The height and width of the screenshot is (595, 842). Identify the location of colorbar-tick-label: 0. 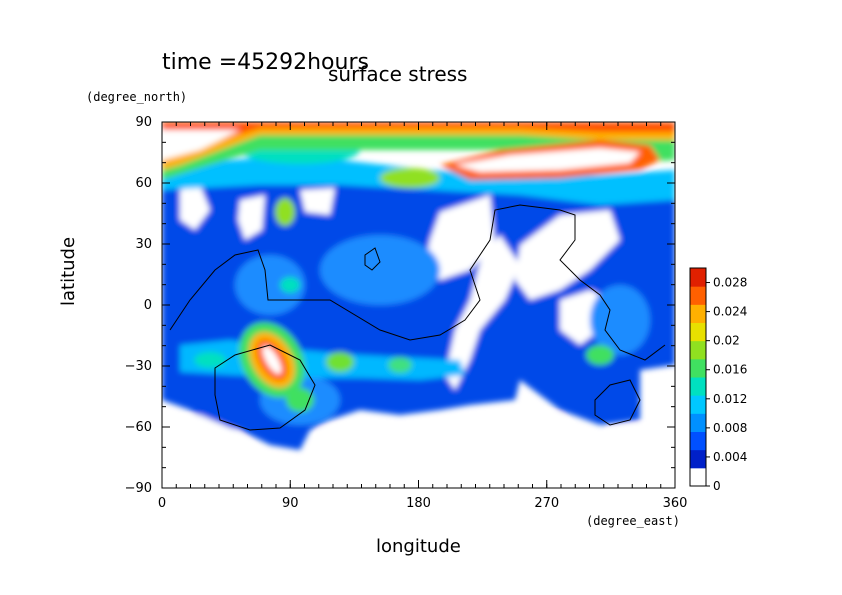
(717, 486).